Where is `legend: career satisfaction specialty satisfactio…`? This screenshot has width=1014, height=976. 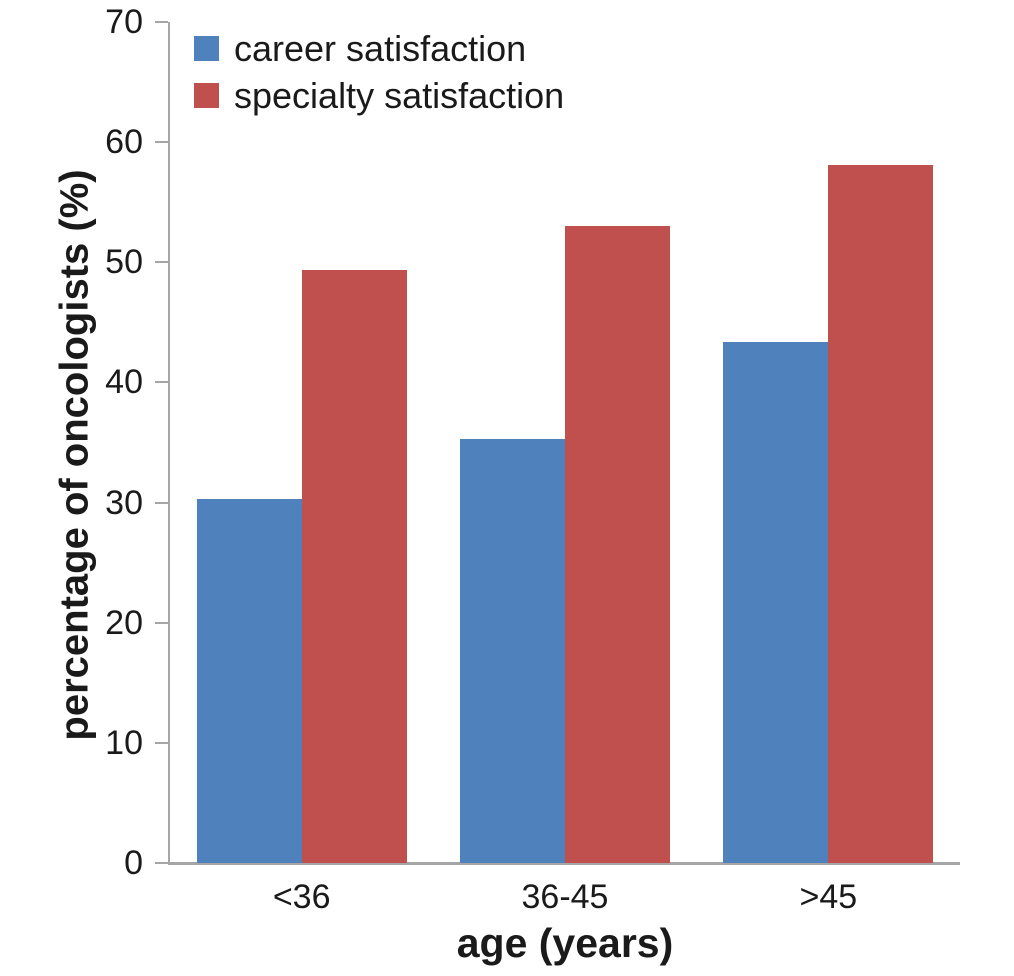 legend: career satisfaction specialty satisfactio… is located at coordinates (379, 72).